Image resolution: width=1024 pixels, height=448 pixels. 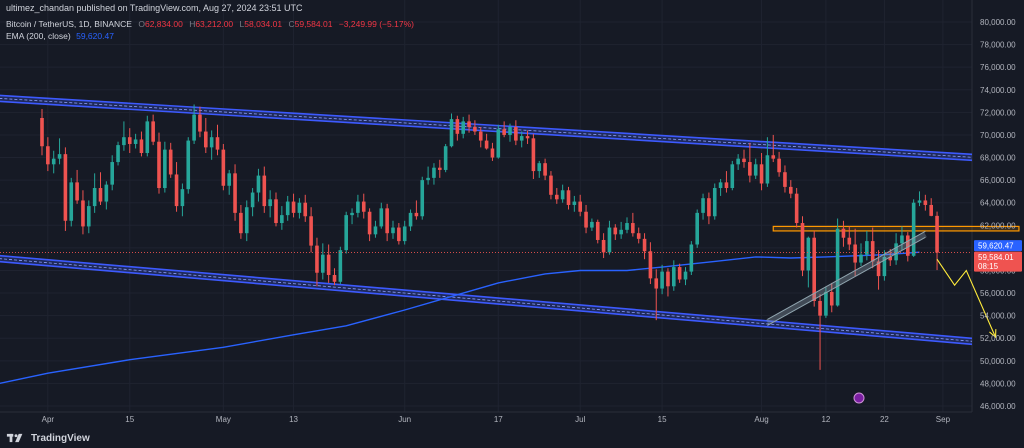 I want to click on high-label: H, so click(x=192, y=24).